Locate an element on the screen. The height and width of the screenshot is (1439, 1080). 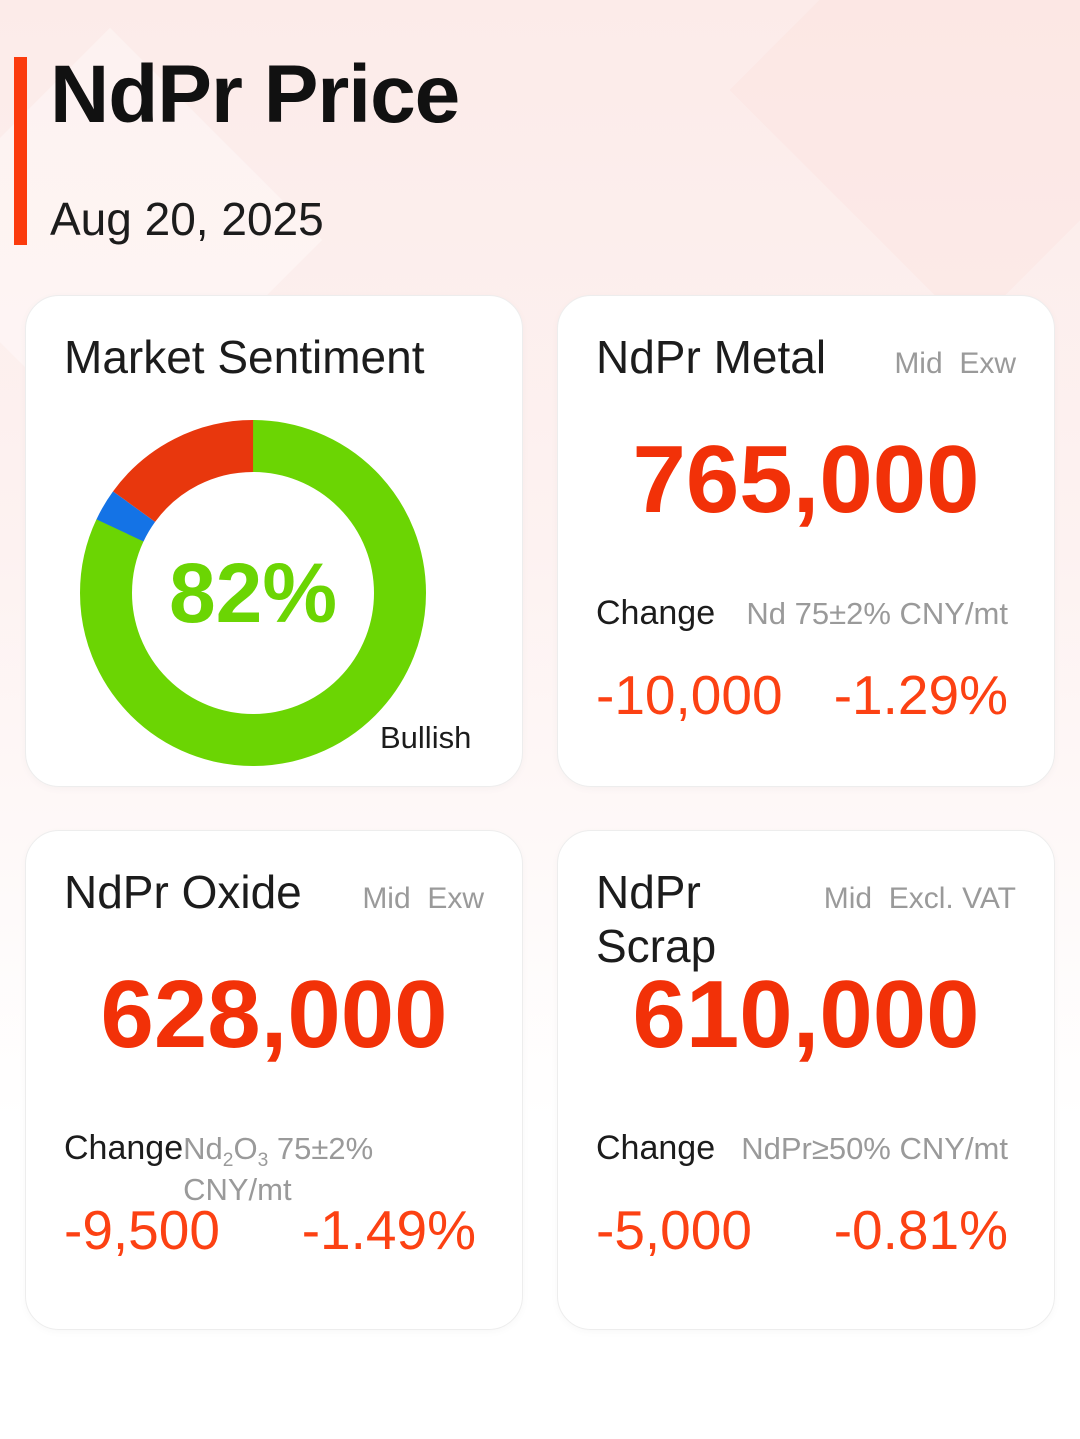
background-decoration is located at coordinates (904, 165).